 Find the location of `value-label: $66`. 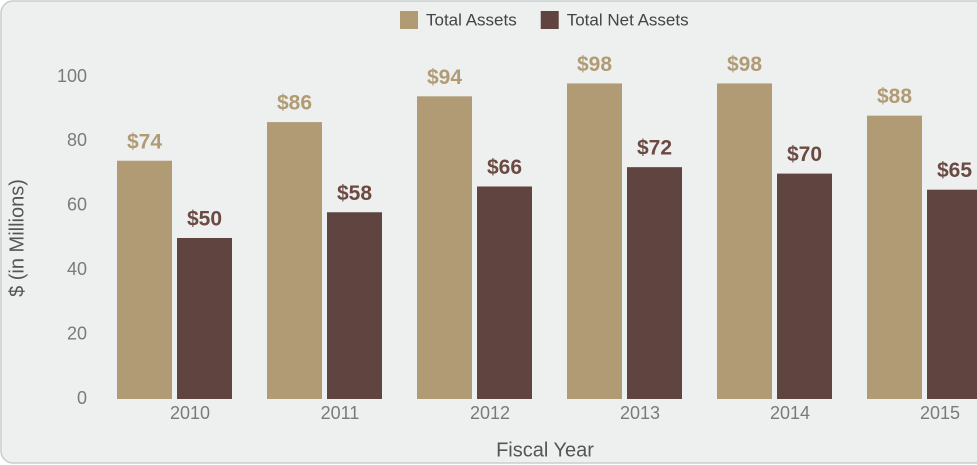

value-label: $66 is located at coordinates (504, 167).